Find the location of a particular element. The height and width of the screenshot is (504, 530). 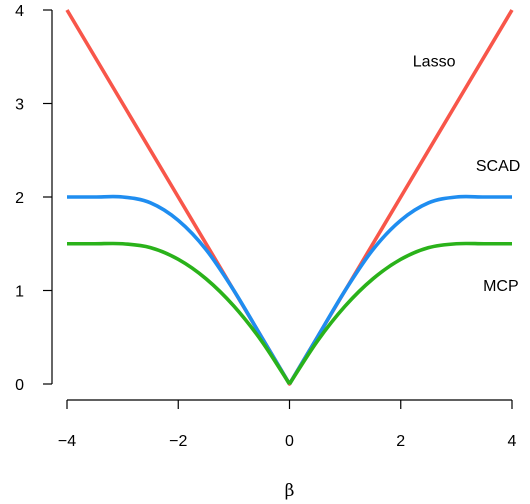

annotations: Lasso SCAD MCP is located at coordinates (467, 173).